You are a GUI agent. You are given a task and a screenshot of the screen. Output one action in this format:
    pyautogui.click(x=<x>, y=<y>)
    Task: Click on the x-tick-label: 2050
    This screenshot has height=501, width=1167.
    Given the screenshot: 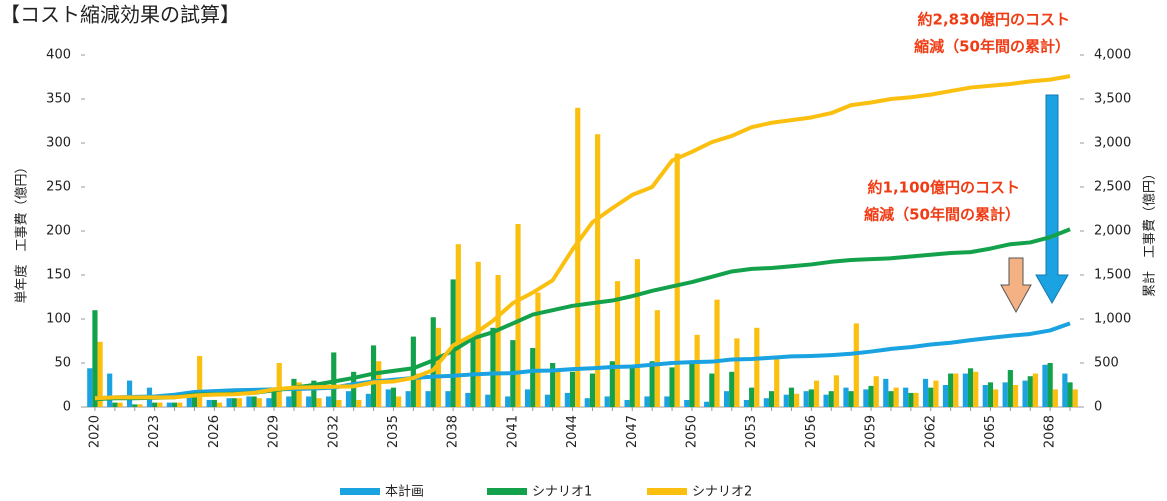 What is the action you would take?
    pyautogui.click(x=691, y=431)
    